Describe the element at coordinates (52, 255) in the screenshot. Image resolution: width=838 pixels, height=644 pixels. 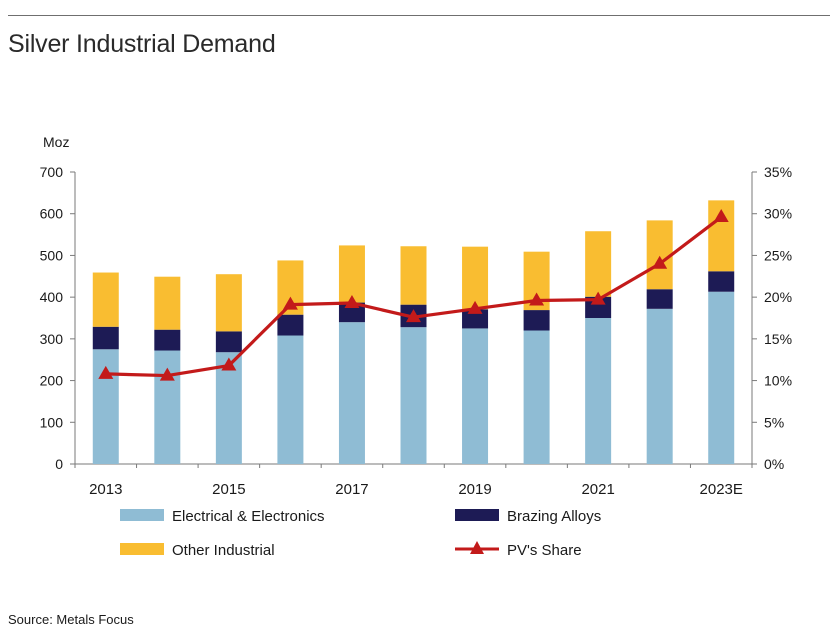
I see `y-tick-label-left: 500` at that location.